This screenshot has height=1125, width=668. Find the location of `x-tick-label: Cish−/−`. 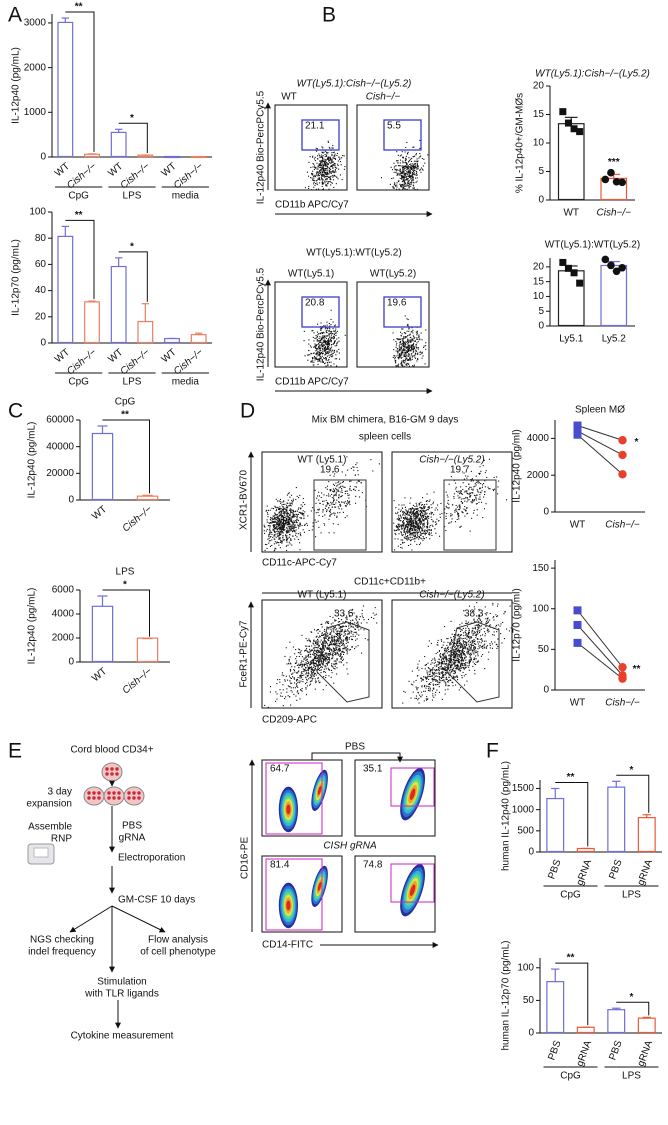

x-tick-label: Cish−/− is located at coordinates (622, 525).